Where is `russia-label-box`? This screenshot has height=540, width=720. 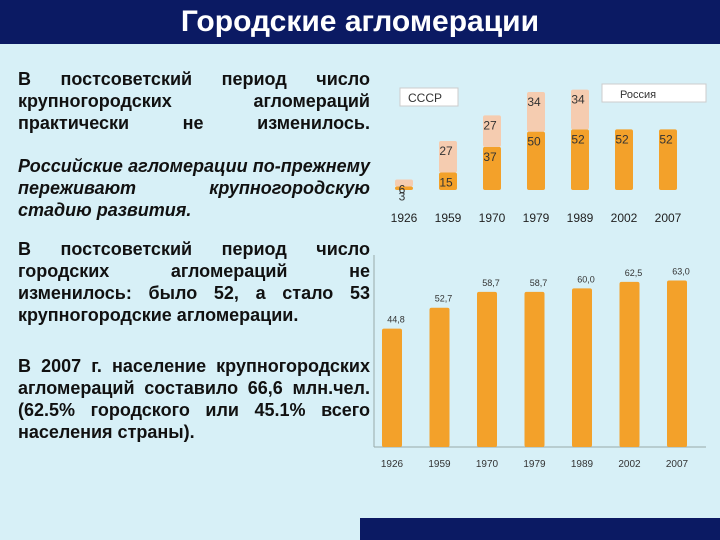 russia-label-box is located at coordinates (654, 93).